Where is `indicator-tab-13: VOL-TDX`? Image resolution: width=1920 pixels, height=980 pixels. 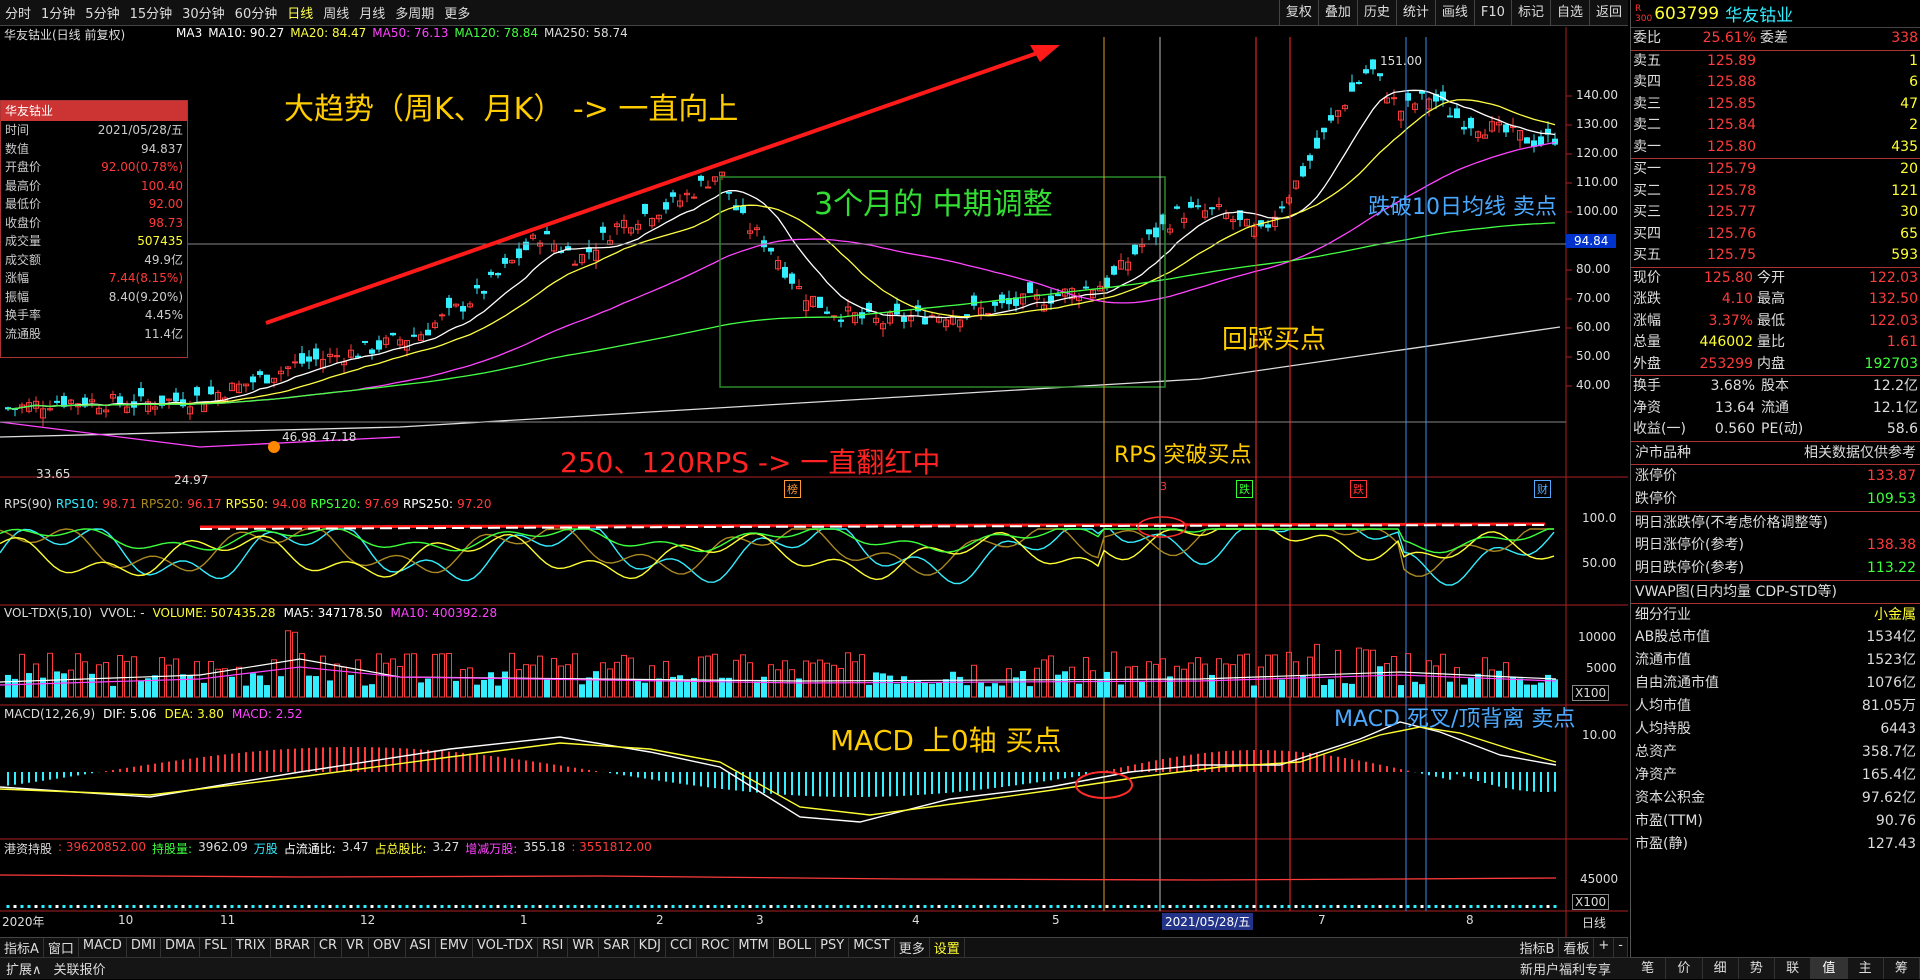 indicator-tab-13: VOL-TDX is located at coordinates (506, 947).